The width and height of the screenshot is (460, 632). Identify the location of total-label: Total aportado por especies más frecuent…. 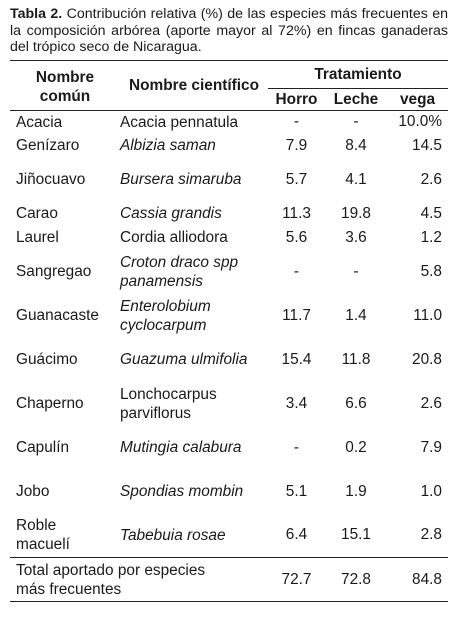
(111, 579).